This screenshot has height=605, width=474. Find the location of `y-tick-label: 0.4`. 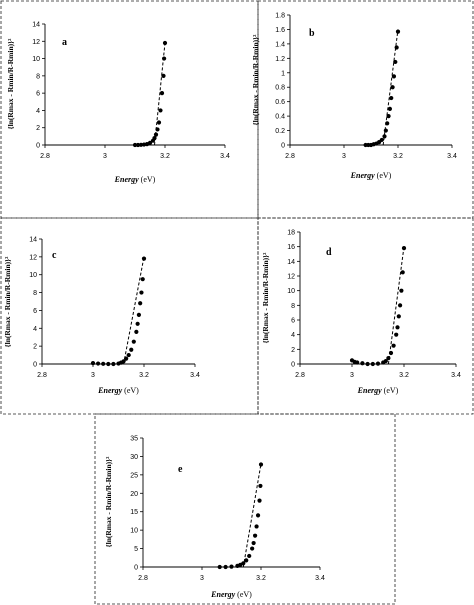

y-tick-label: 0.4 is located at coordinates (280, 117).